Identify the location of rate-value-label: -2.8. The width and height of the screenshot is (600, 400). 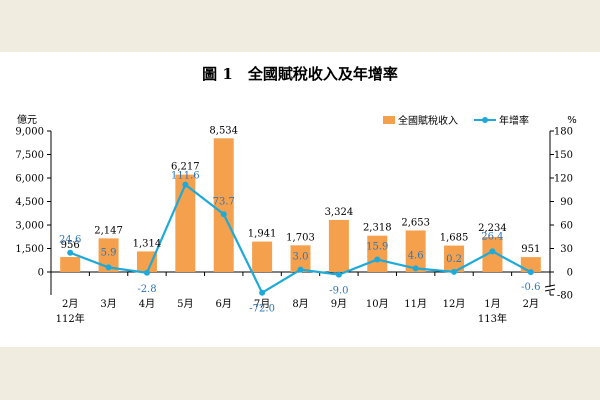
(146, 289).